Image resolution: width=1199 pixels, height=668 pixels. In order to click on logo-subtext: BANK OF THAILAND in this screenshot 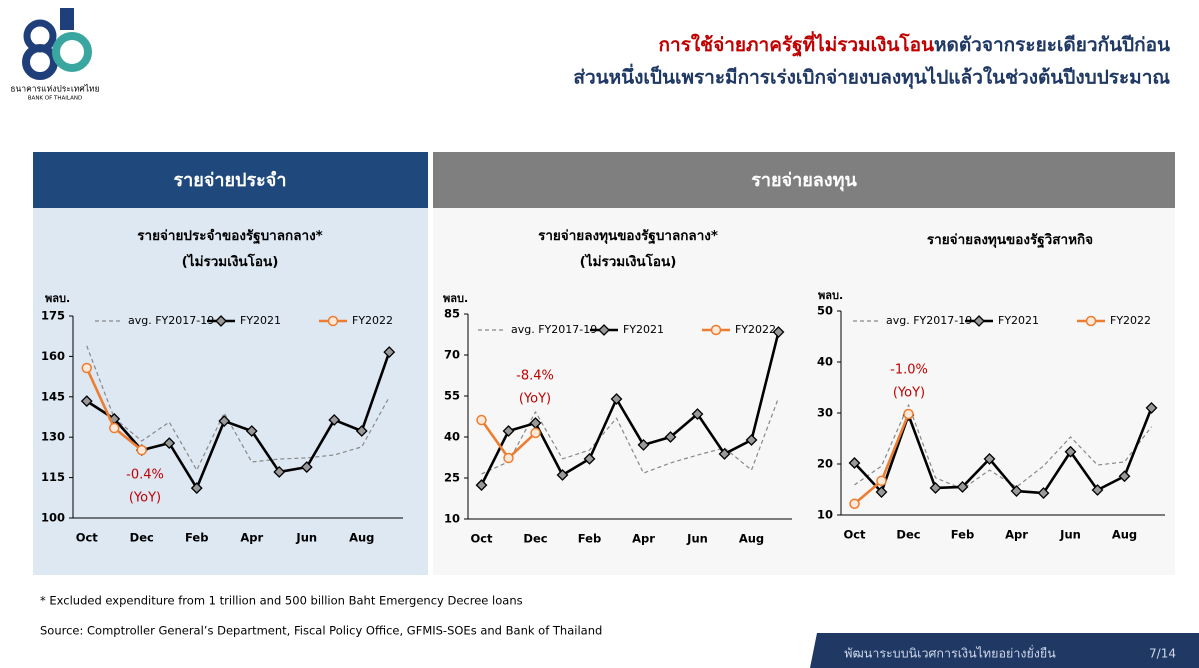, I will do `click(55, 99)`.